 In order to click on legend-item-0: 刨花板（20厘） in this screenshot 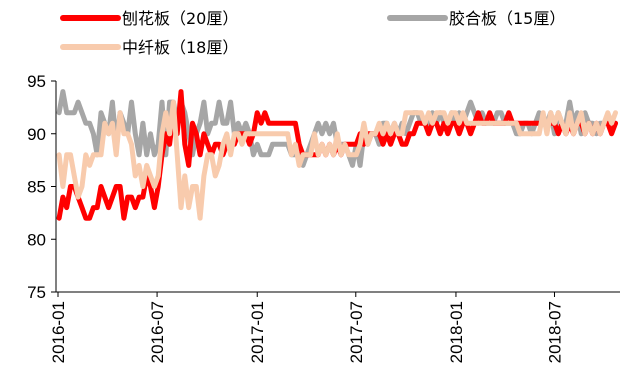, I will do `click(149, 18)`.